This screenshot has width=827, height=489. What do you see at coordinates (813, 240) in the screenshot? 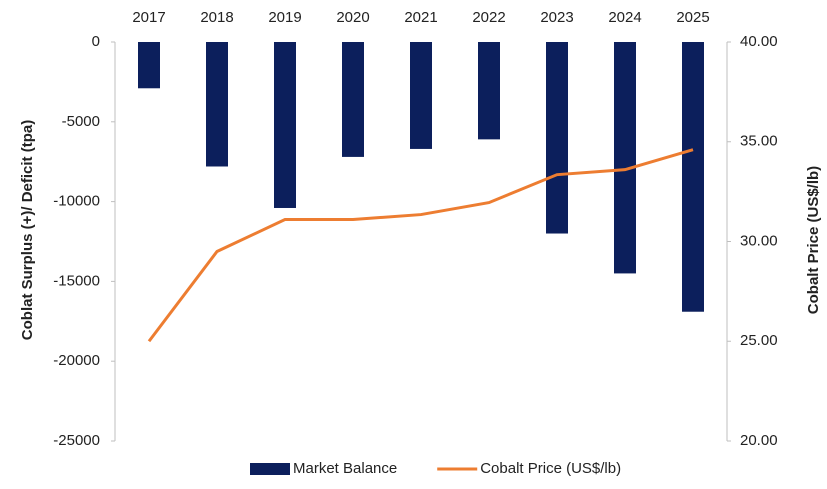
I see `y2-axis-title: Cobalt Price (US$/lb)` at bounding box center [813, 240].